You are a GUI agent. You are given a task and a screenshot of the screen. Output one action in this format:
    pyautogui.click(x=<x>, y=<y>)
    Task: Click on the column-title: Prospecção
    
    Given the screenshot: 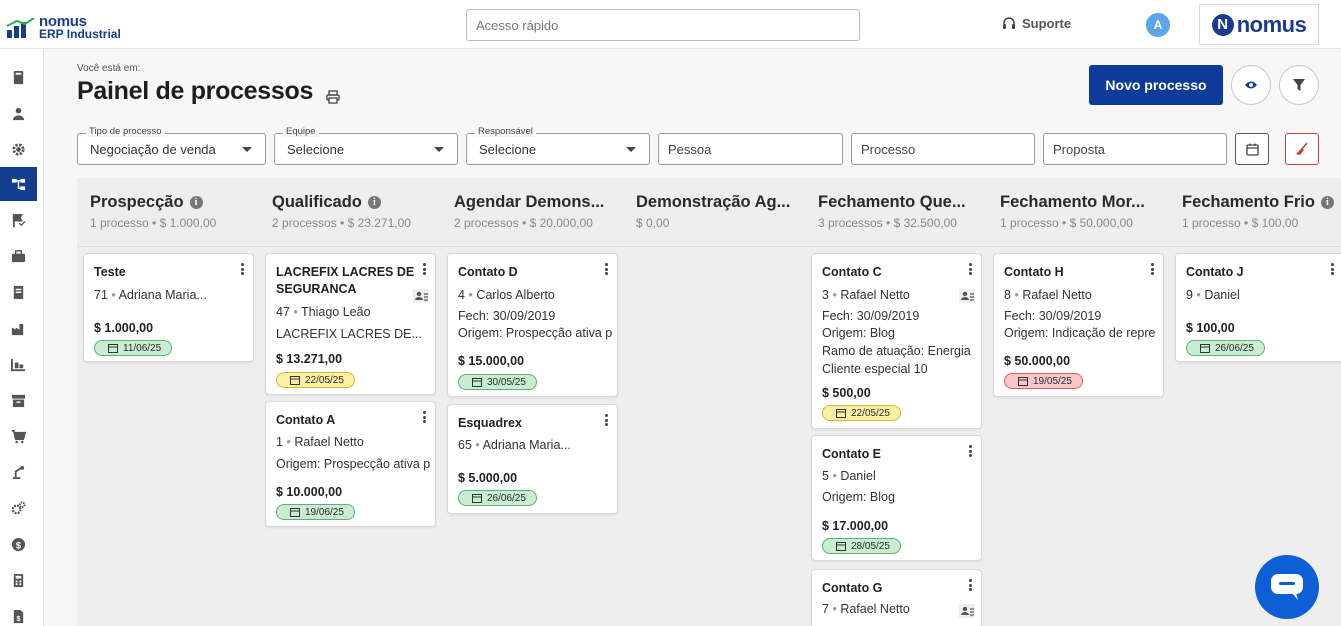 What is the action you would take?
    pyautogui.click(x=137, y=202)
    